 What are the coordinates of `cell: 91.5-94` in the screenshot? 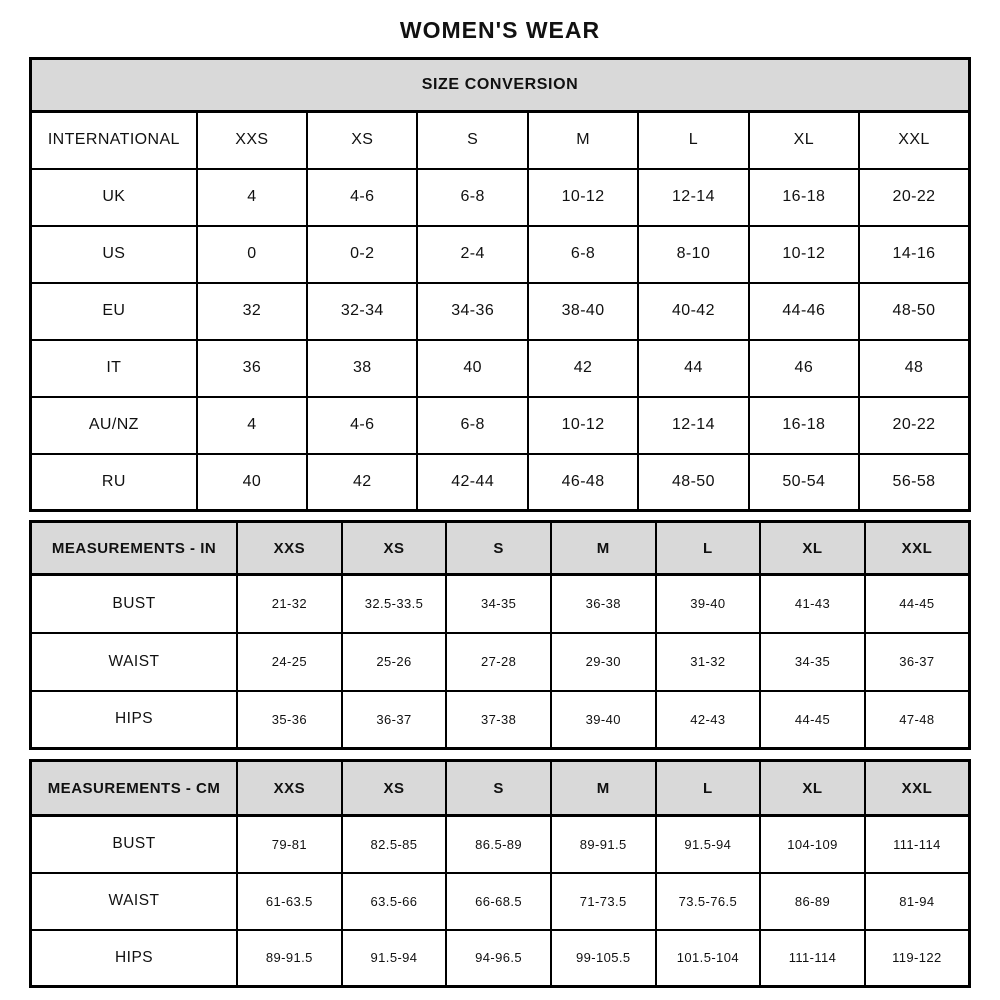 It's located at (708, 844).